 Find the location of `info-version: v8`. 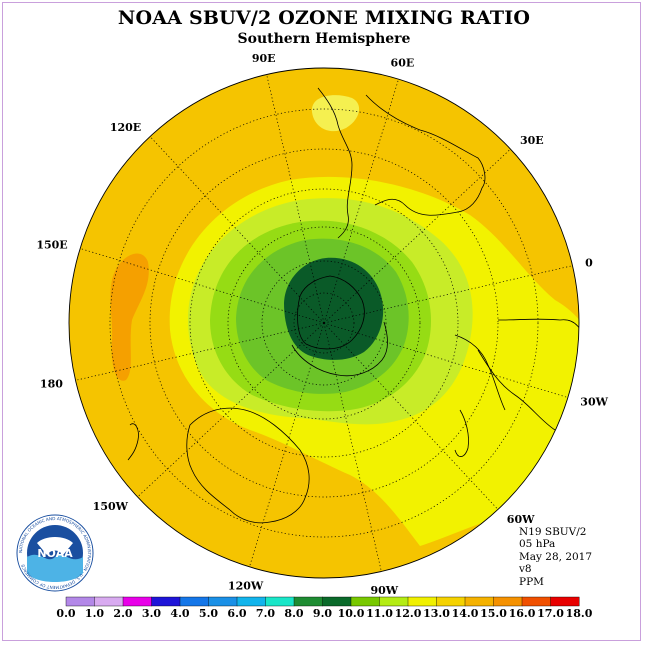

info-version: v8 is located at coordinates (525, 569).